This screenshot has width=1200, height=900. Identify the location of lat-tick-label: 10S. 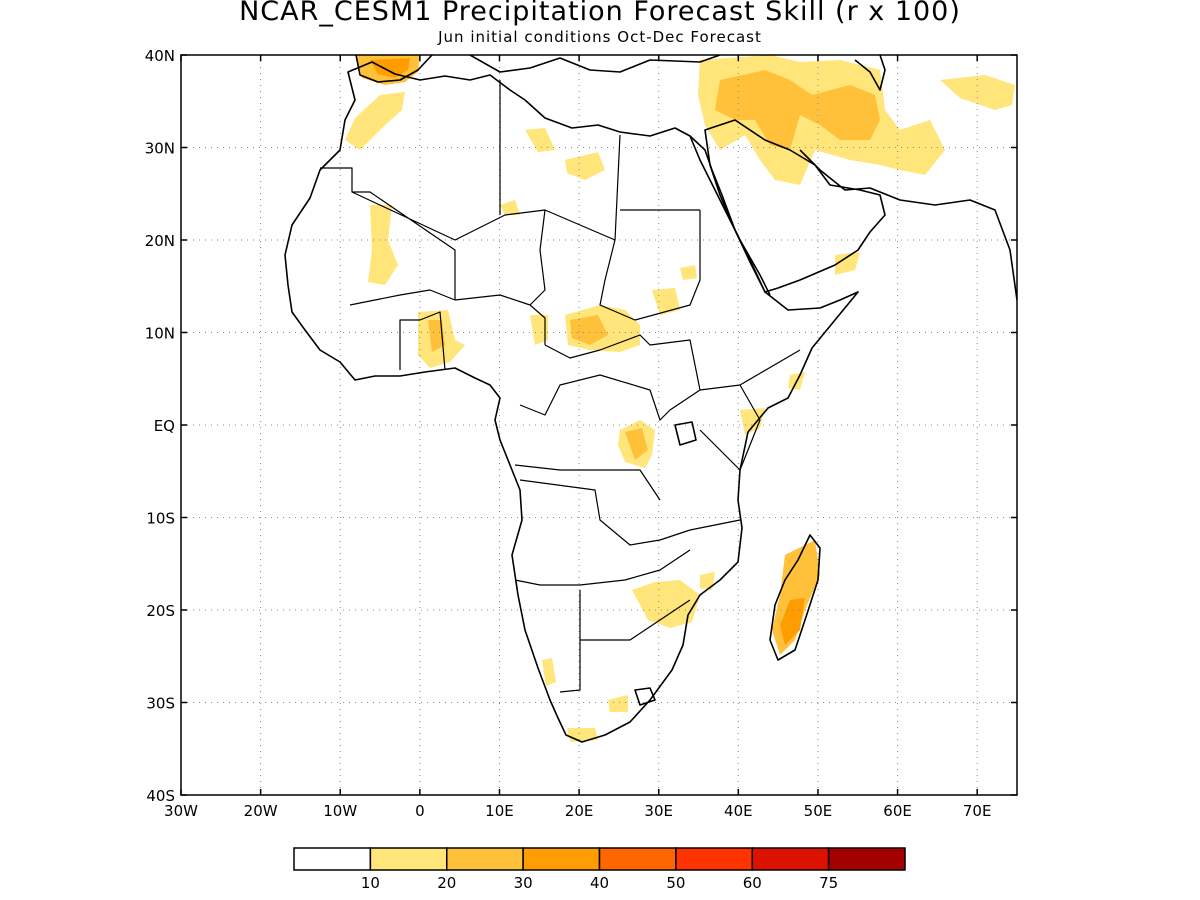
(160, 519).